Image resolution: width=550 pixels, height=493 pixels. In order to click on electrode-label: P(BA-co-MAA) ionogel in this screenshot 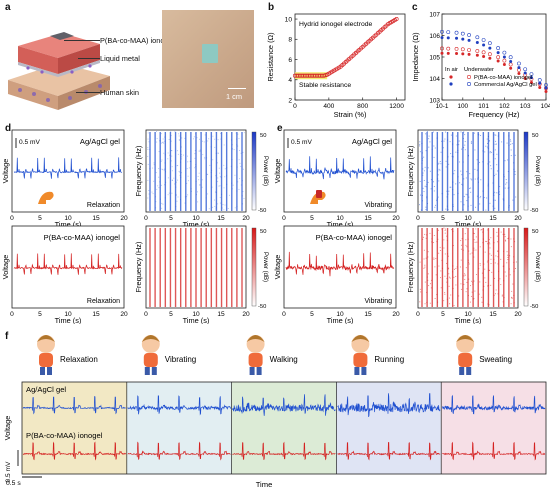, I will do `click(354, 237)`.